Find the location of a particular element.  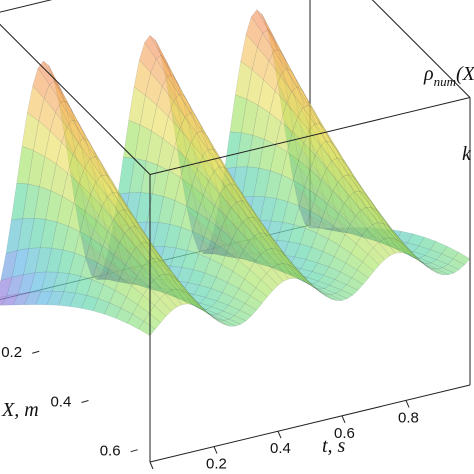

y-tick-label: 0.6 is located at coordinates (110, 451).